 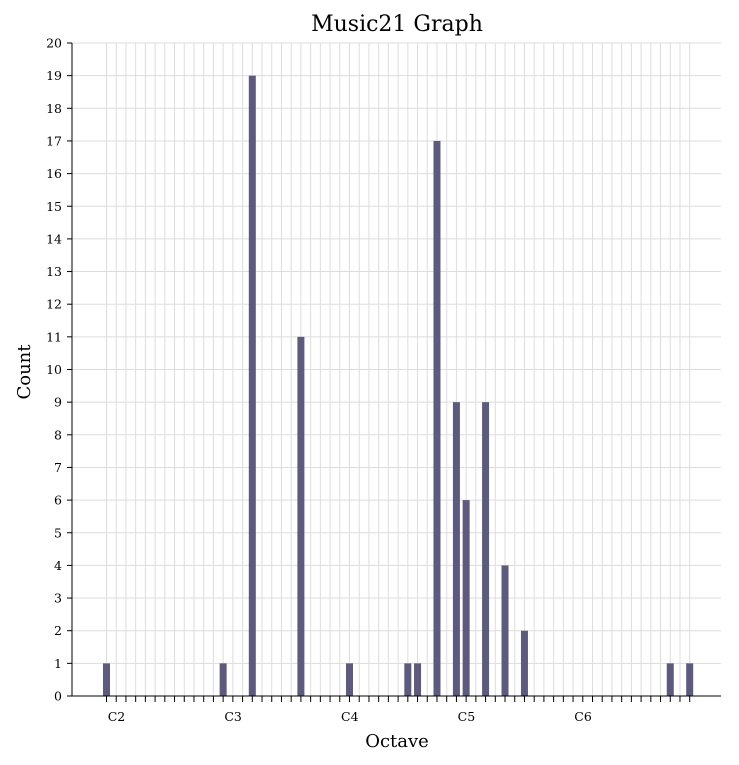 What do you see at coordinates (58, 630) in the screenshot?
I see `y-tick-label: 2` at bounding box center [58, 630].